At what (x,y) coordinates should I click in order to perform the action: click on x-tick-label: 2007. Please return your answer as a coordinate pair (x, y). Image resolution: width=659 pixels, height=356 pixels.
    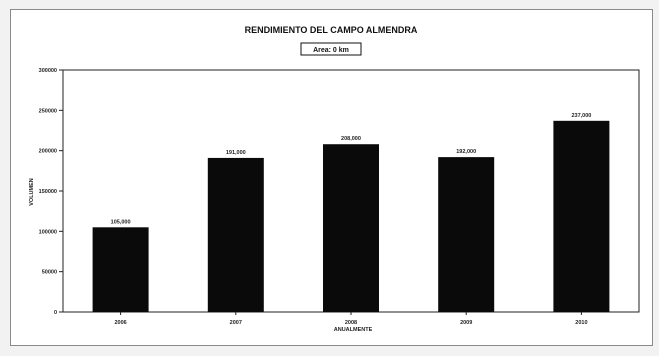
    Looking at the image, I should click on (236, 323).